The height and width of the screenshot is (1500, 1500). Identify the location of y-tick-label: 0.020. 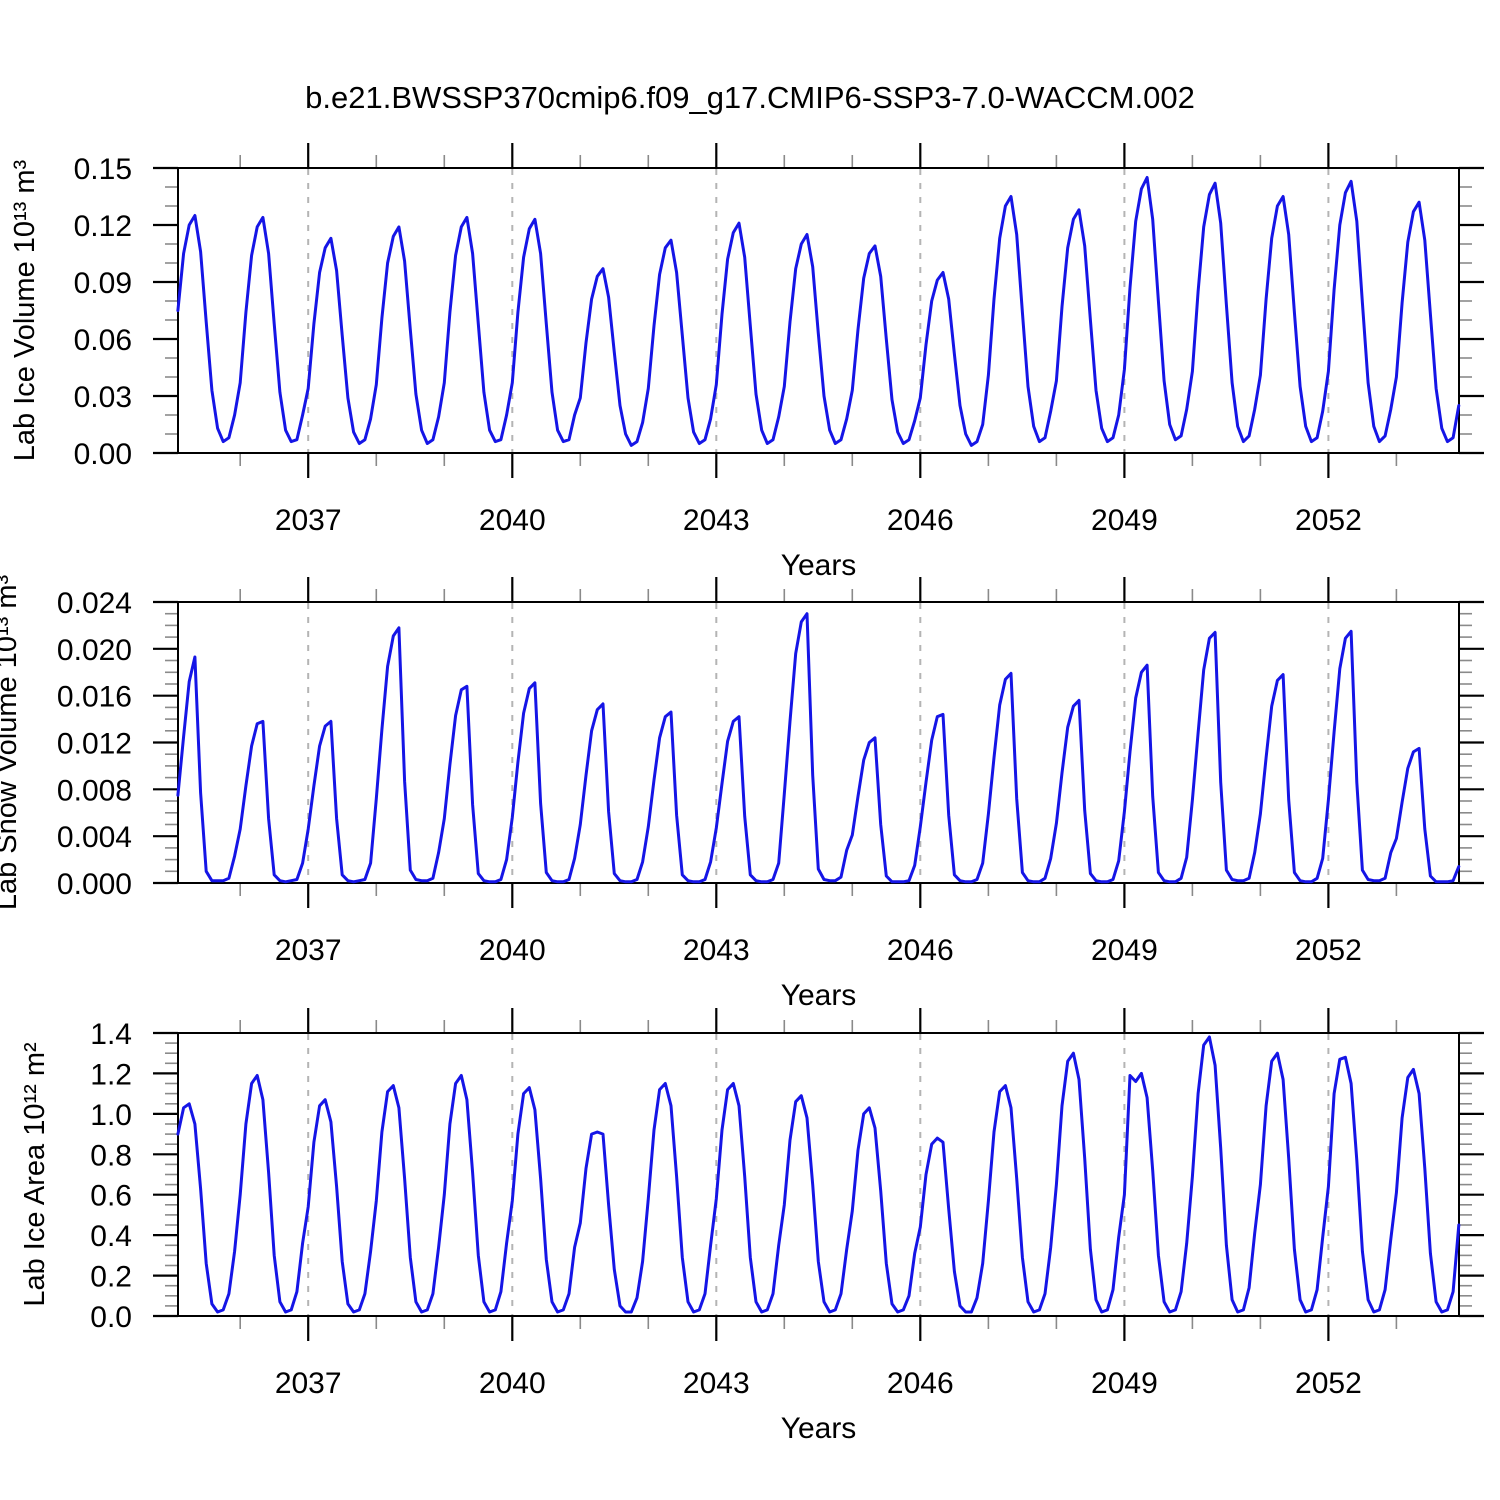
(94, 650).